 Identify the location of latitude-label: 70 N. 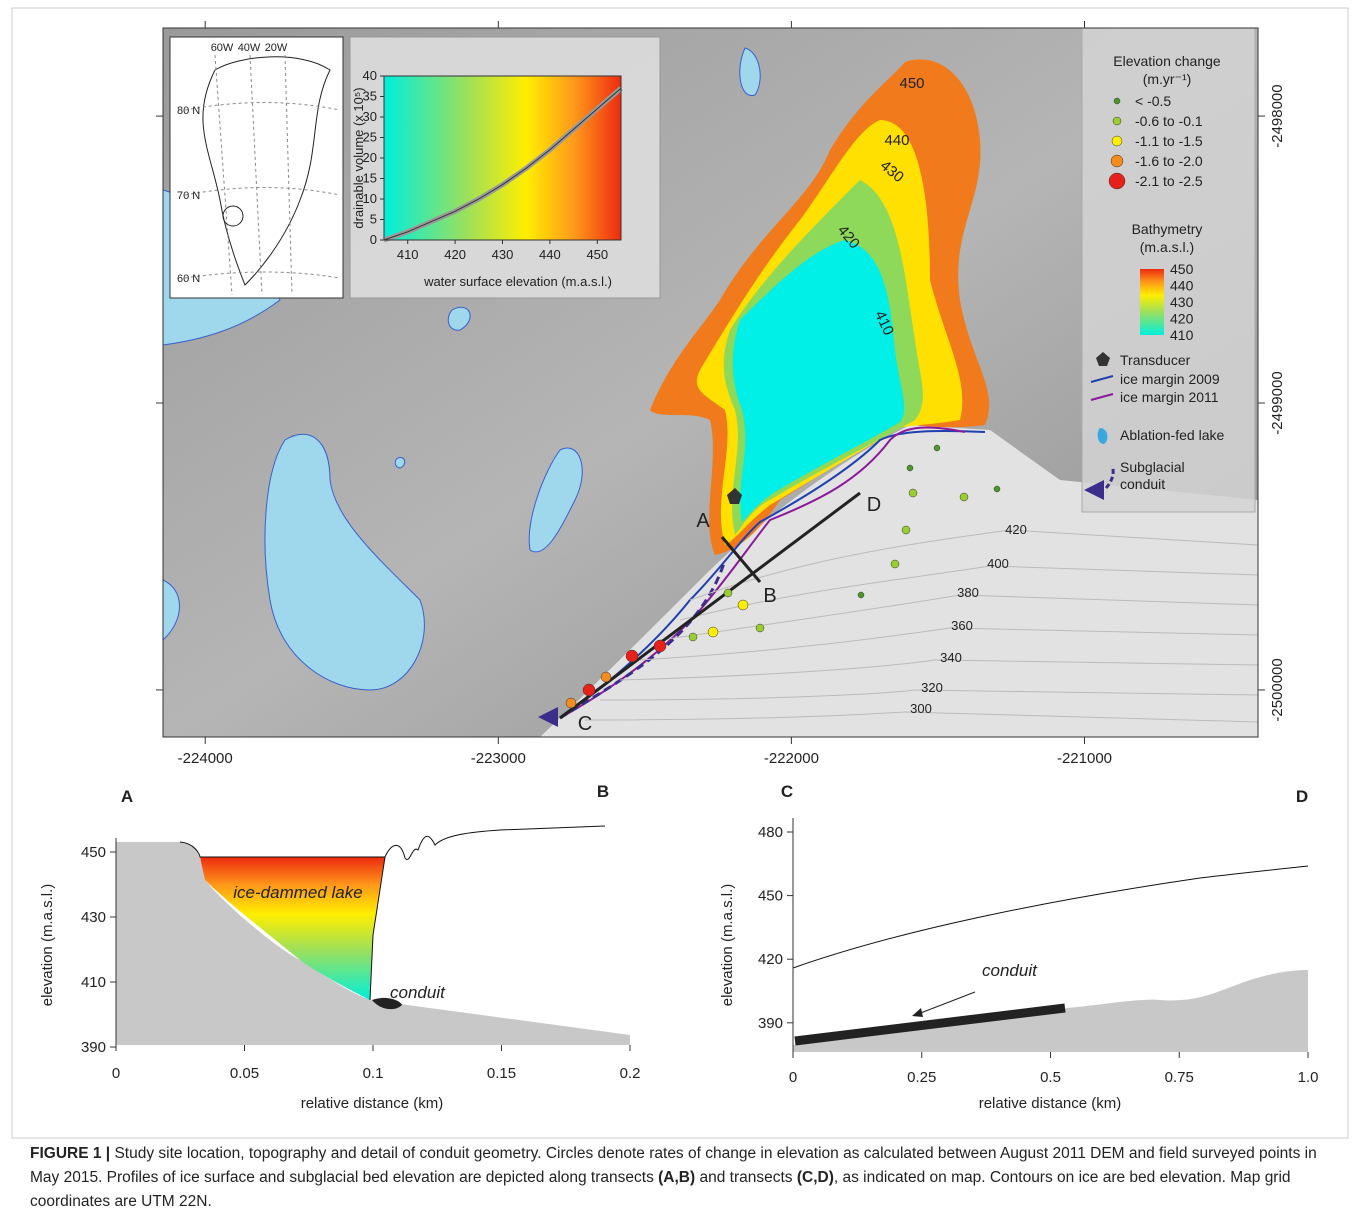
(188, 196).